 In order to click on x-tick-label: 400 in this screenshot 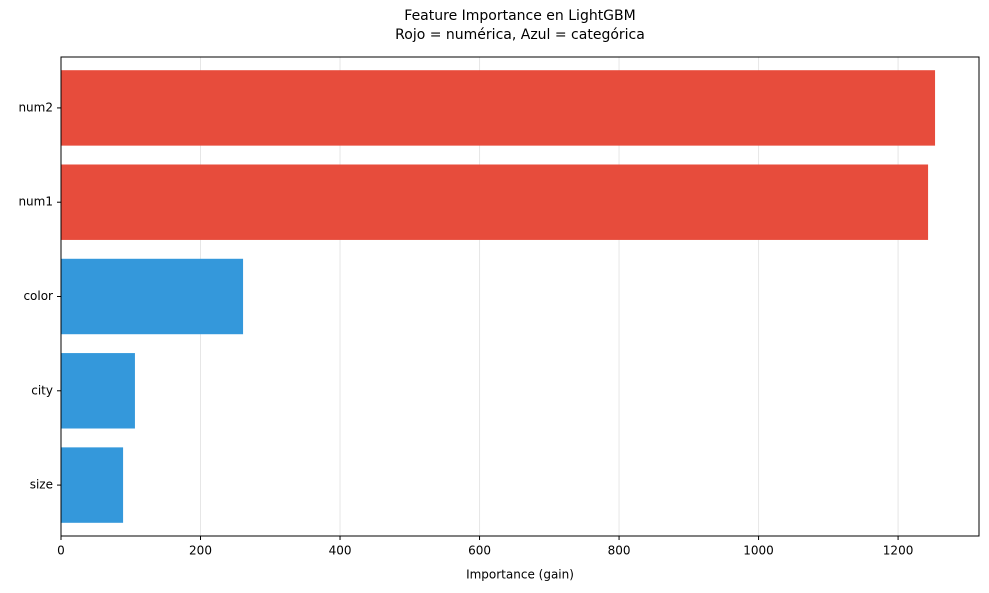, I will do `click(340, 551)`.